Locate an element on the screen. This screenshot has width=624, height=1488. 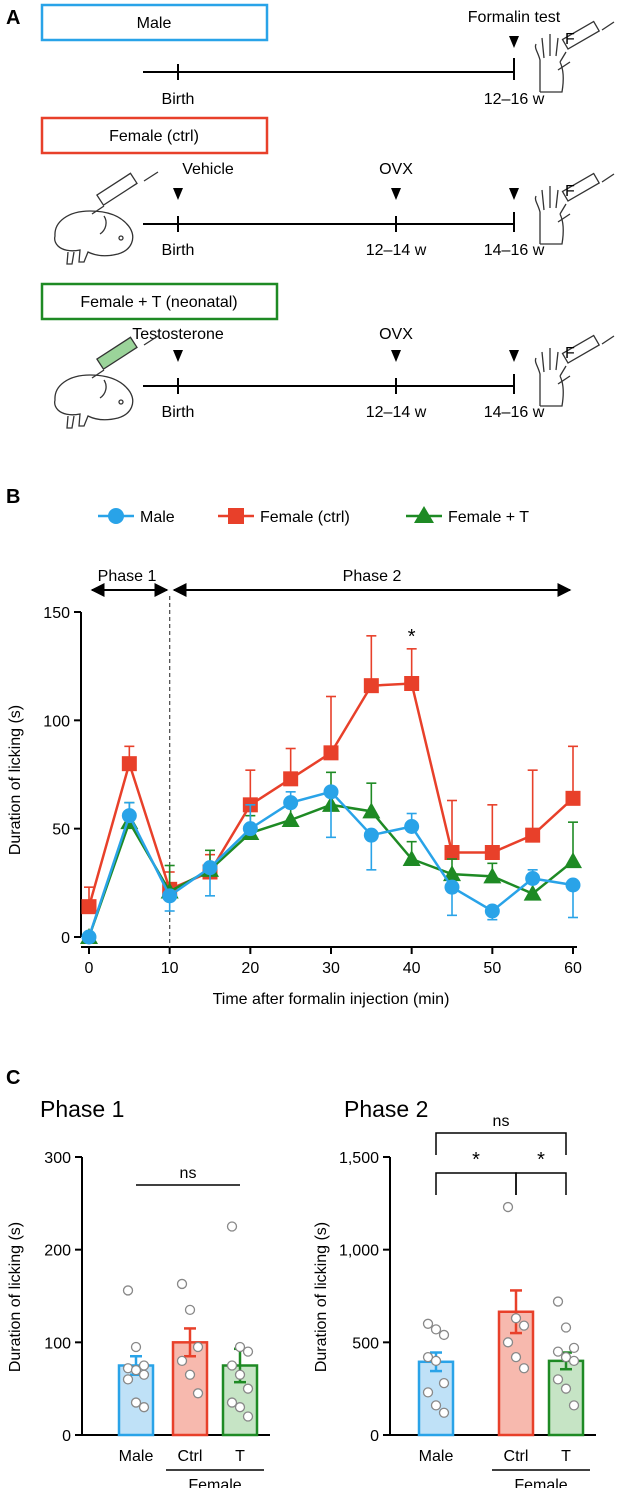
group-name: Male is located at coordinates (154, 23).